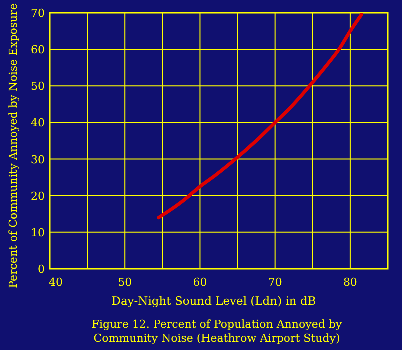 This screenshot has width=402, height=350. What do you see at coordinates (350, 282) in the screenshot?
I see `x-tick-label: 80` at bounding box center [350, 282].